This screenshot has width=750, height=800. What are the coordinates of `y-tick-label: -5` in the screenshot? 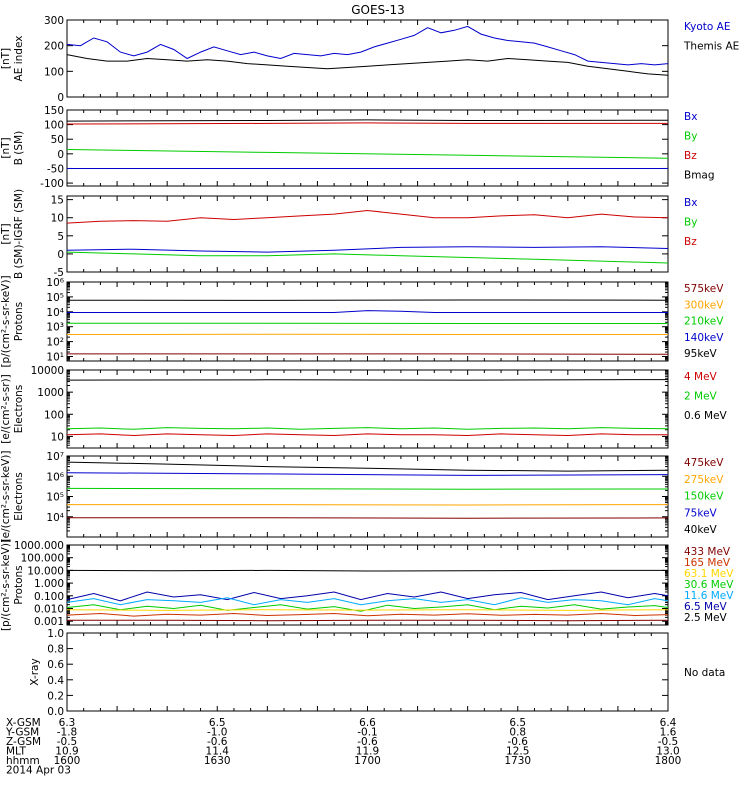 It's located at (59, 273).